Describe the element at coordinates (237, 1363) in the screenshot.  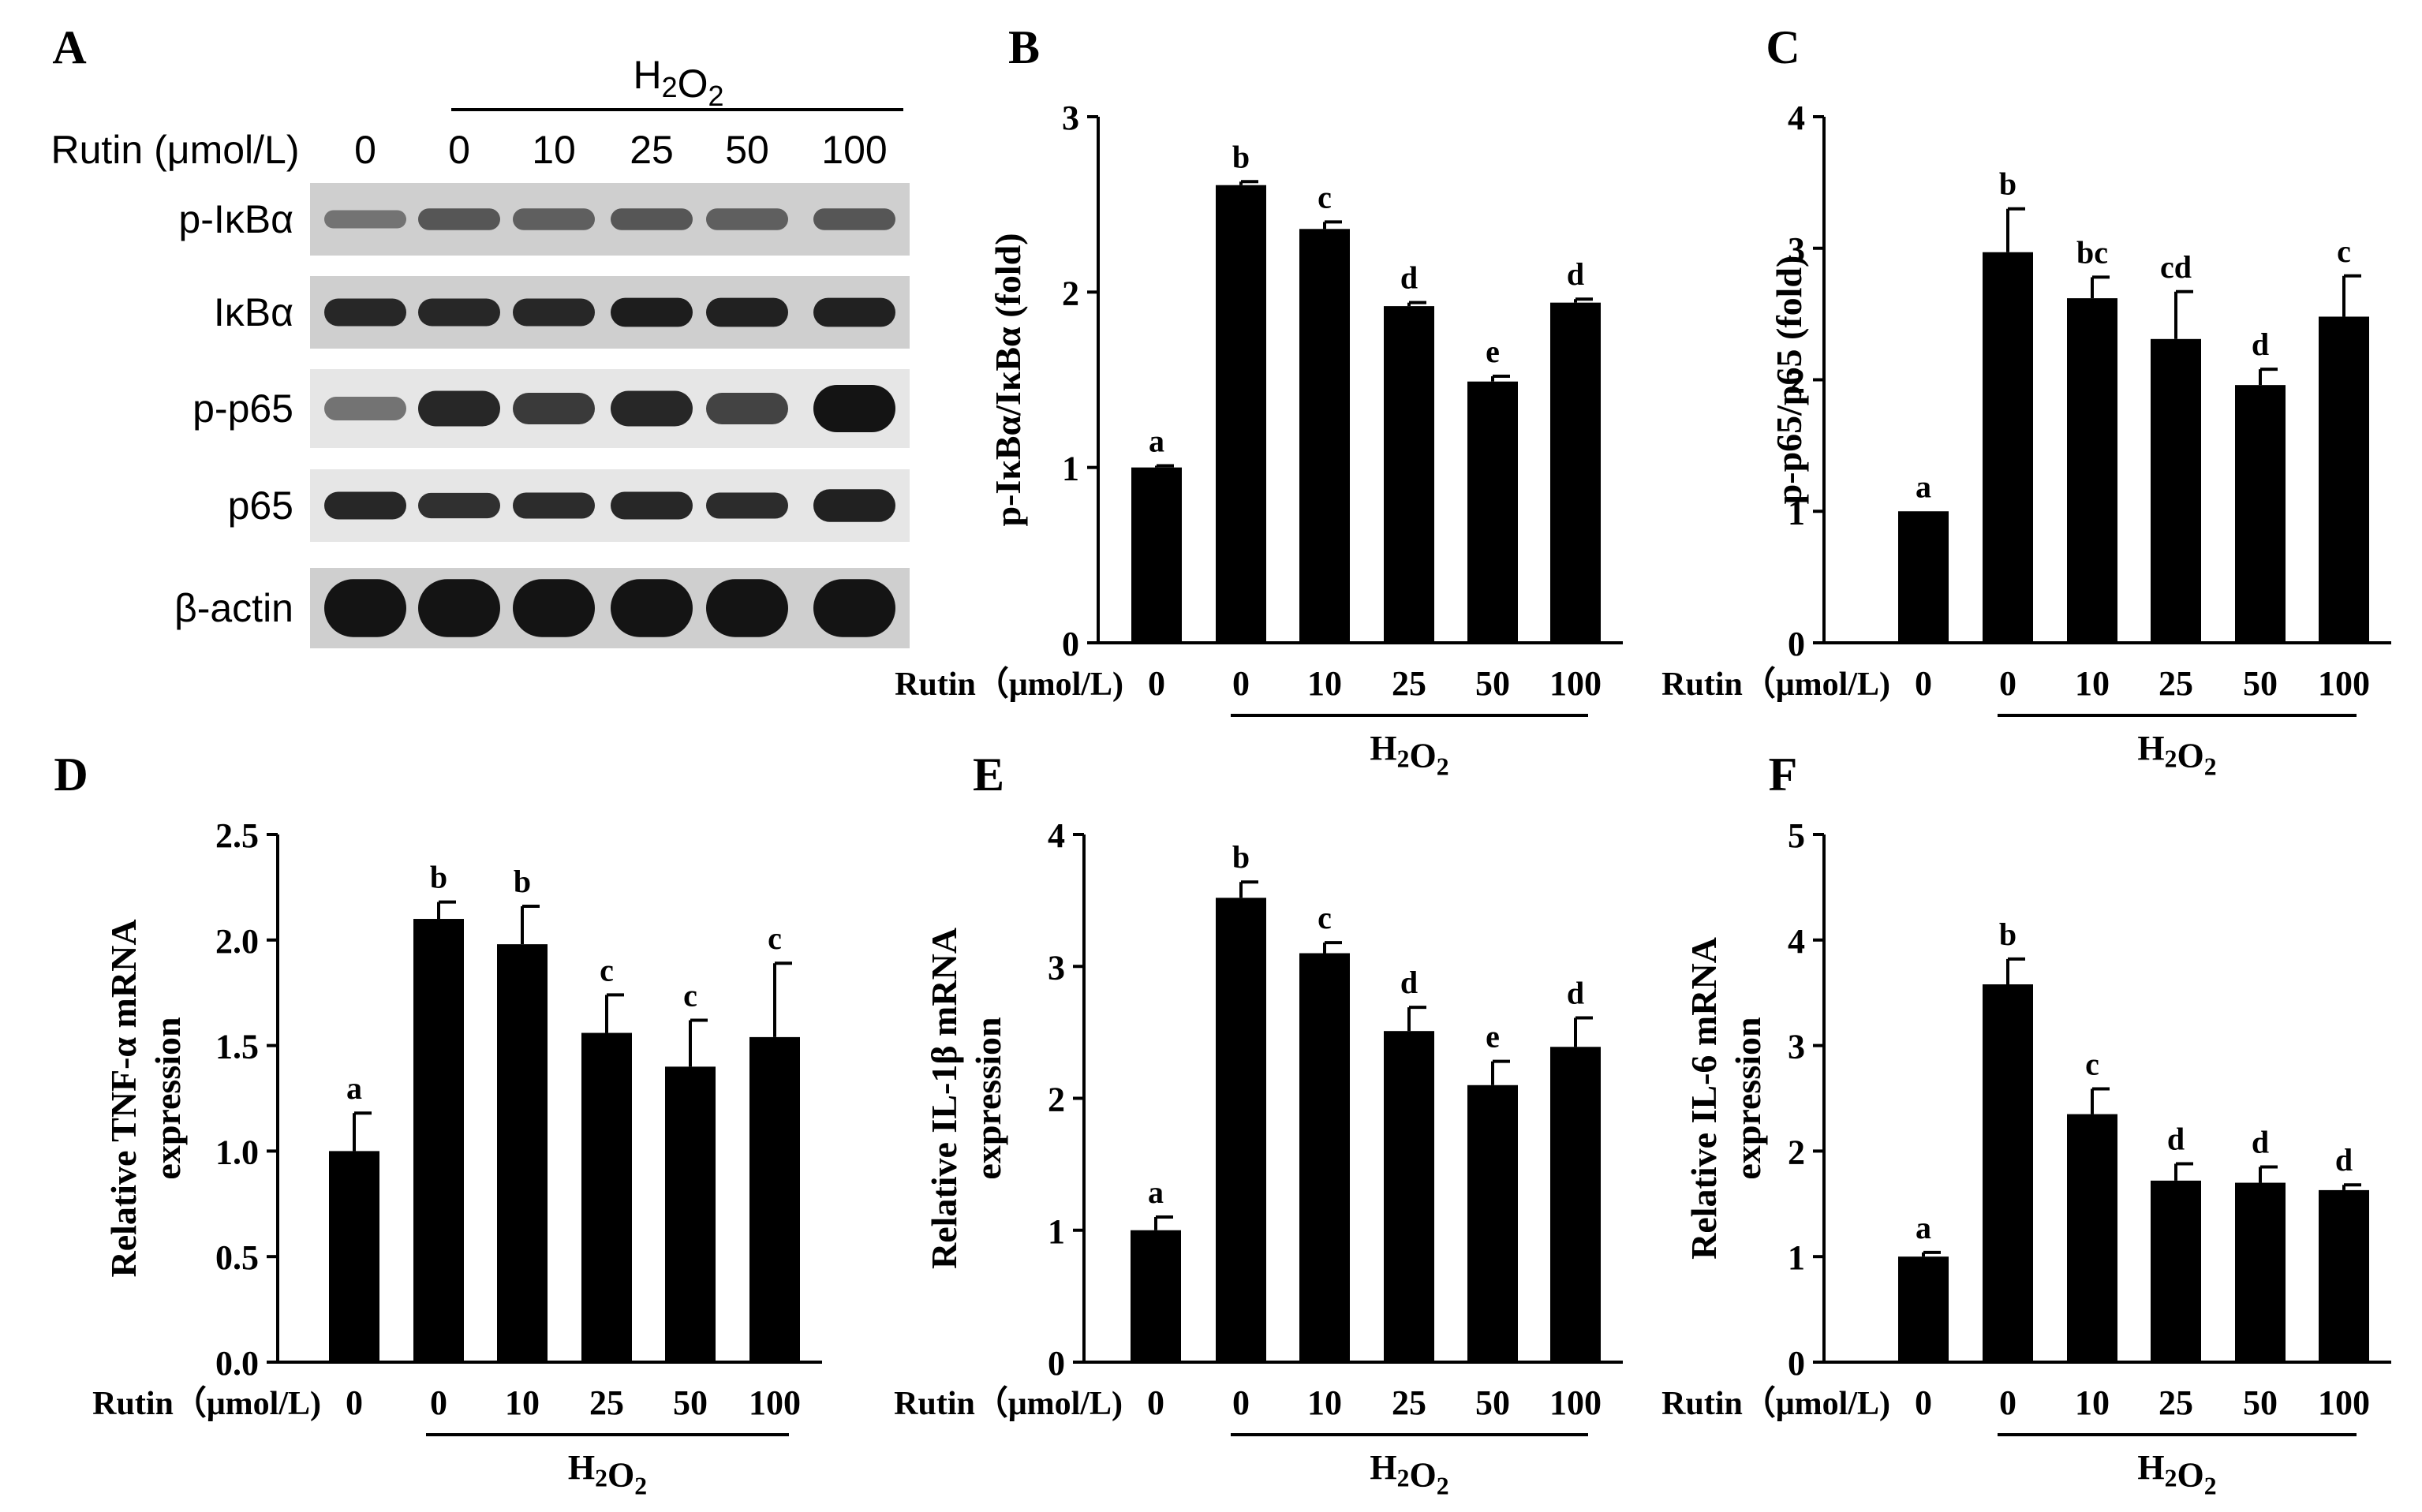
I see `y-tick-label: 0.0` at that location.